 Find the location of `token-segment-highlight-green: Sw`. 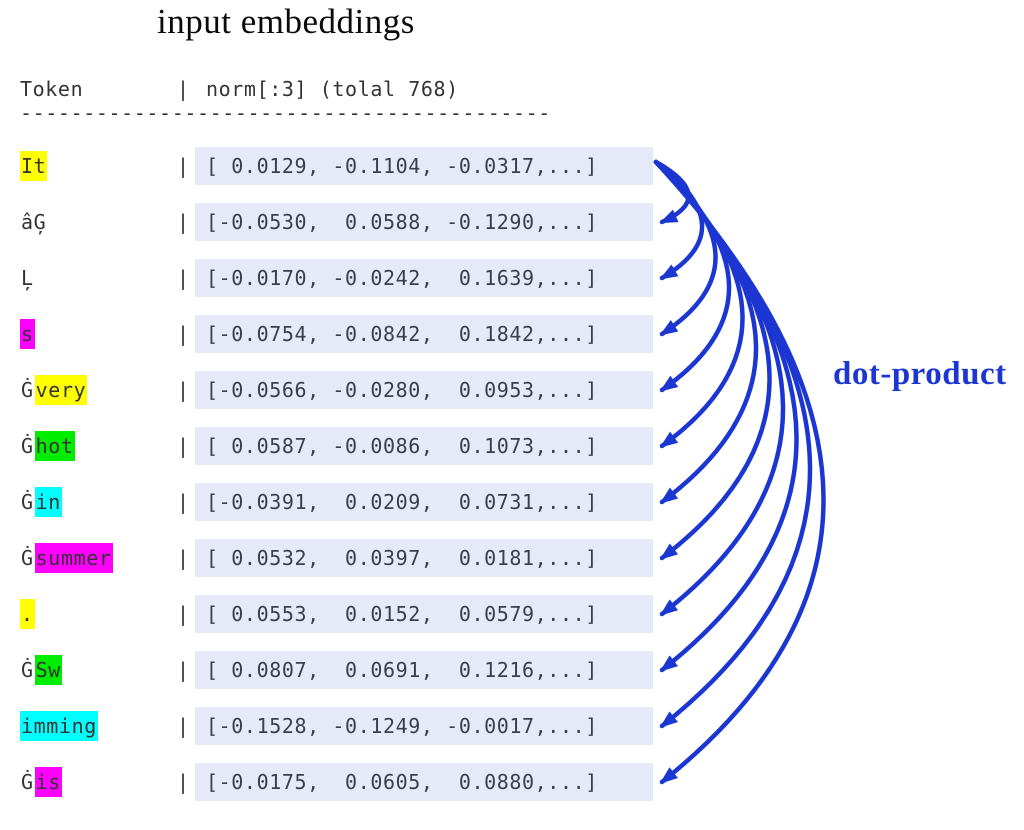

token-segment-highlight-green: Sw is located at coordinates (48, 670).